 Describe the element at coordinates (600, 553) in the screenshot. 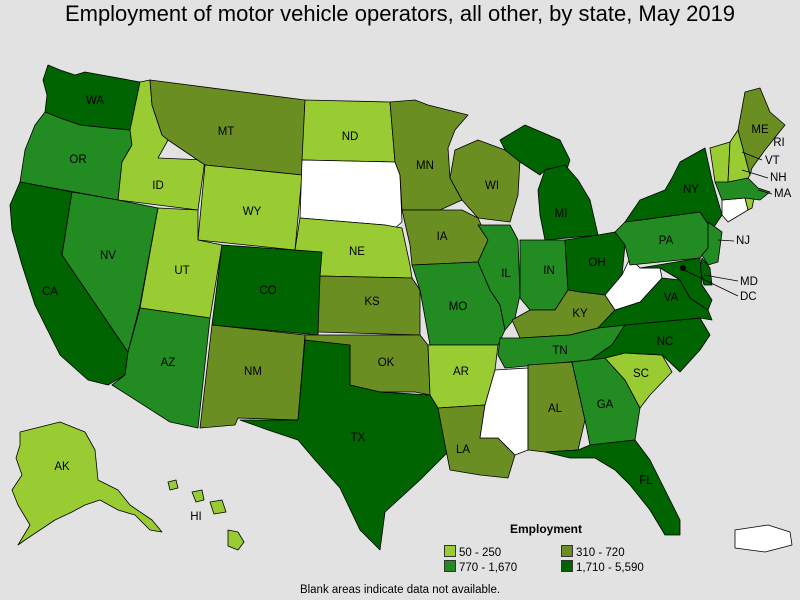

I see `legend-label-2: 310 - 720` at that location.